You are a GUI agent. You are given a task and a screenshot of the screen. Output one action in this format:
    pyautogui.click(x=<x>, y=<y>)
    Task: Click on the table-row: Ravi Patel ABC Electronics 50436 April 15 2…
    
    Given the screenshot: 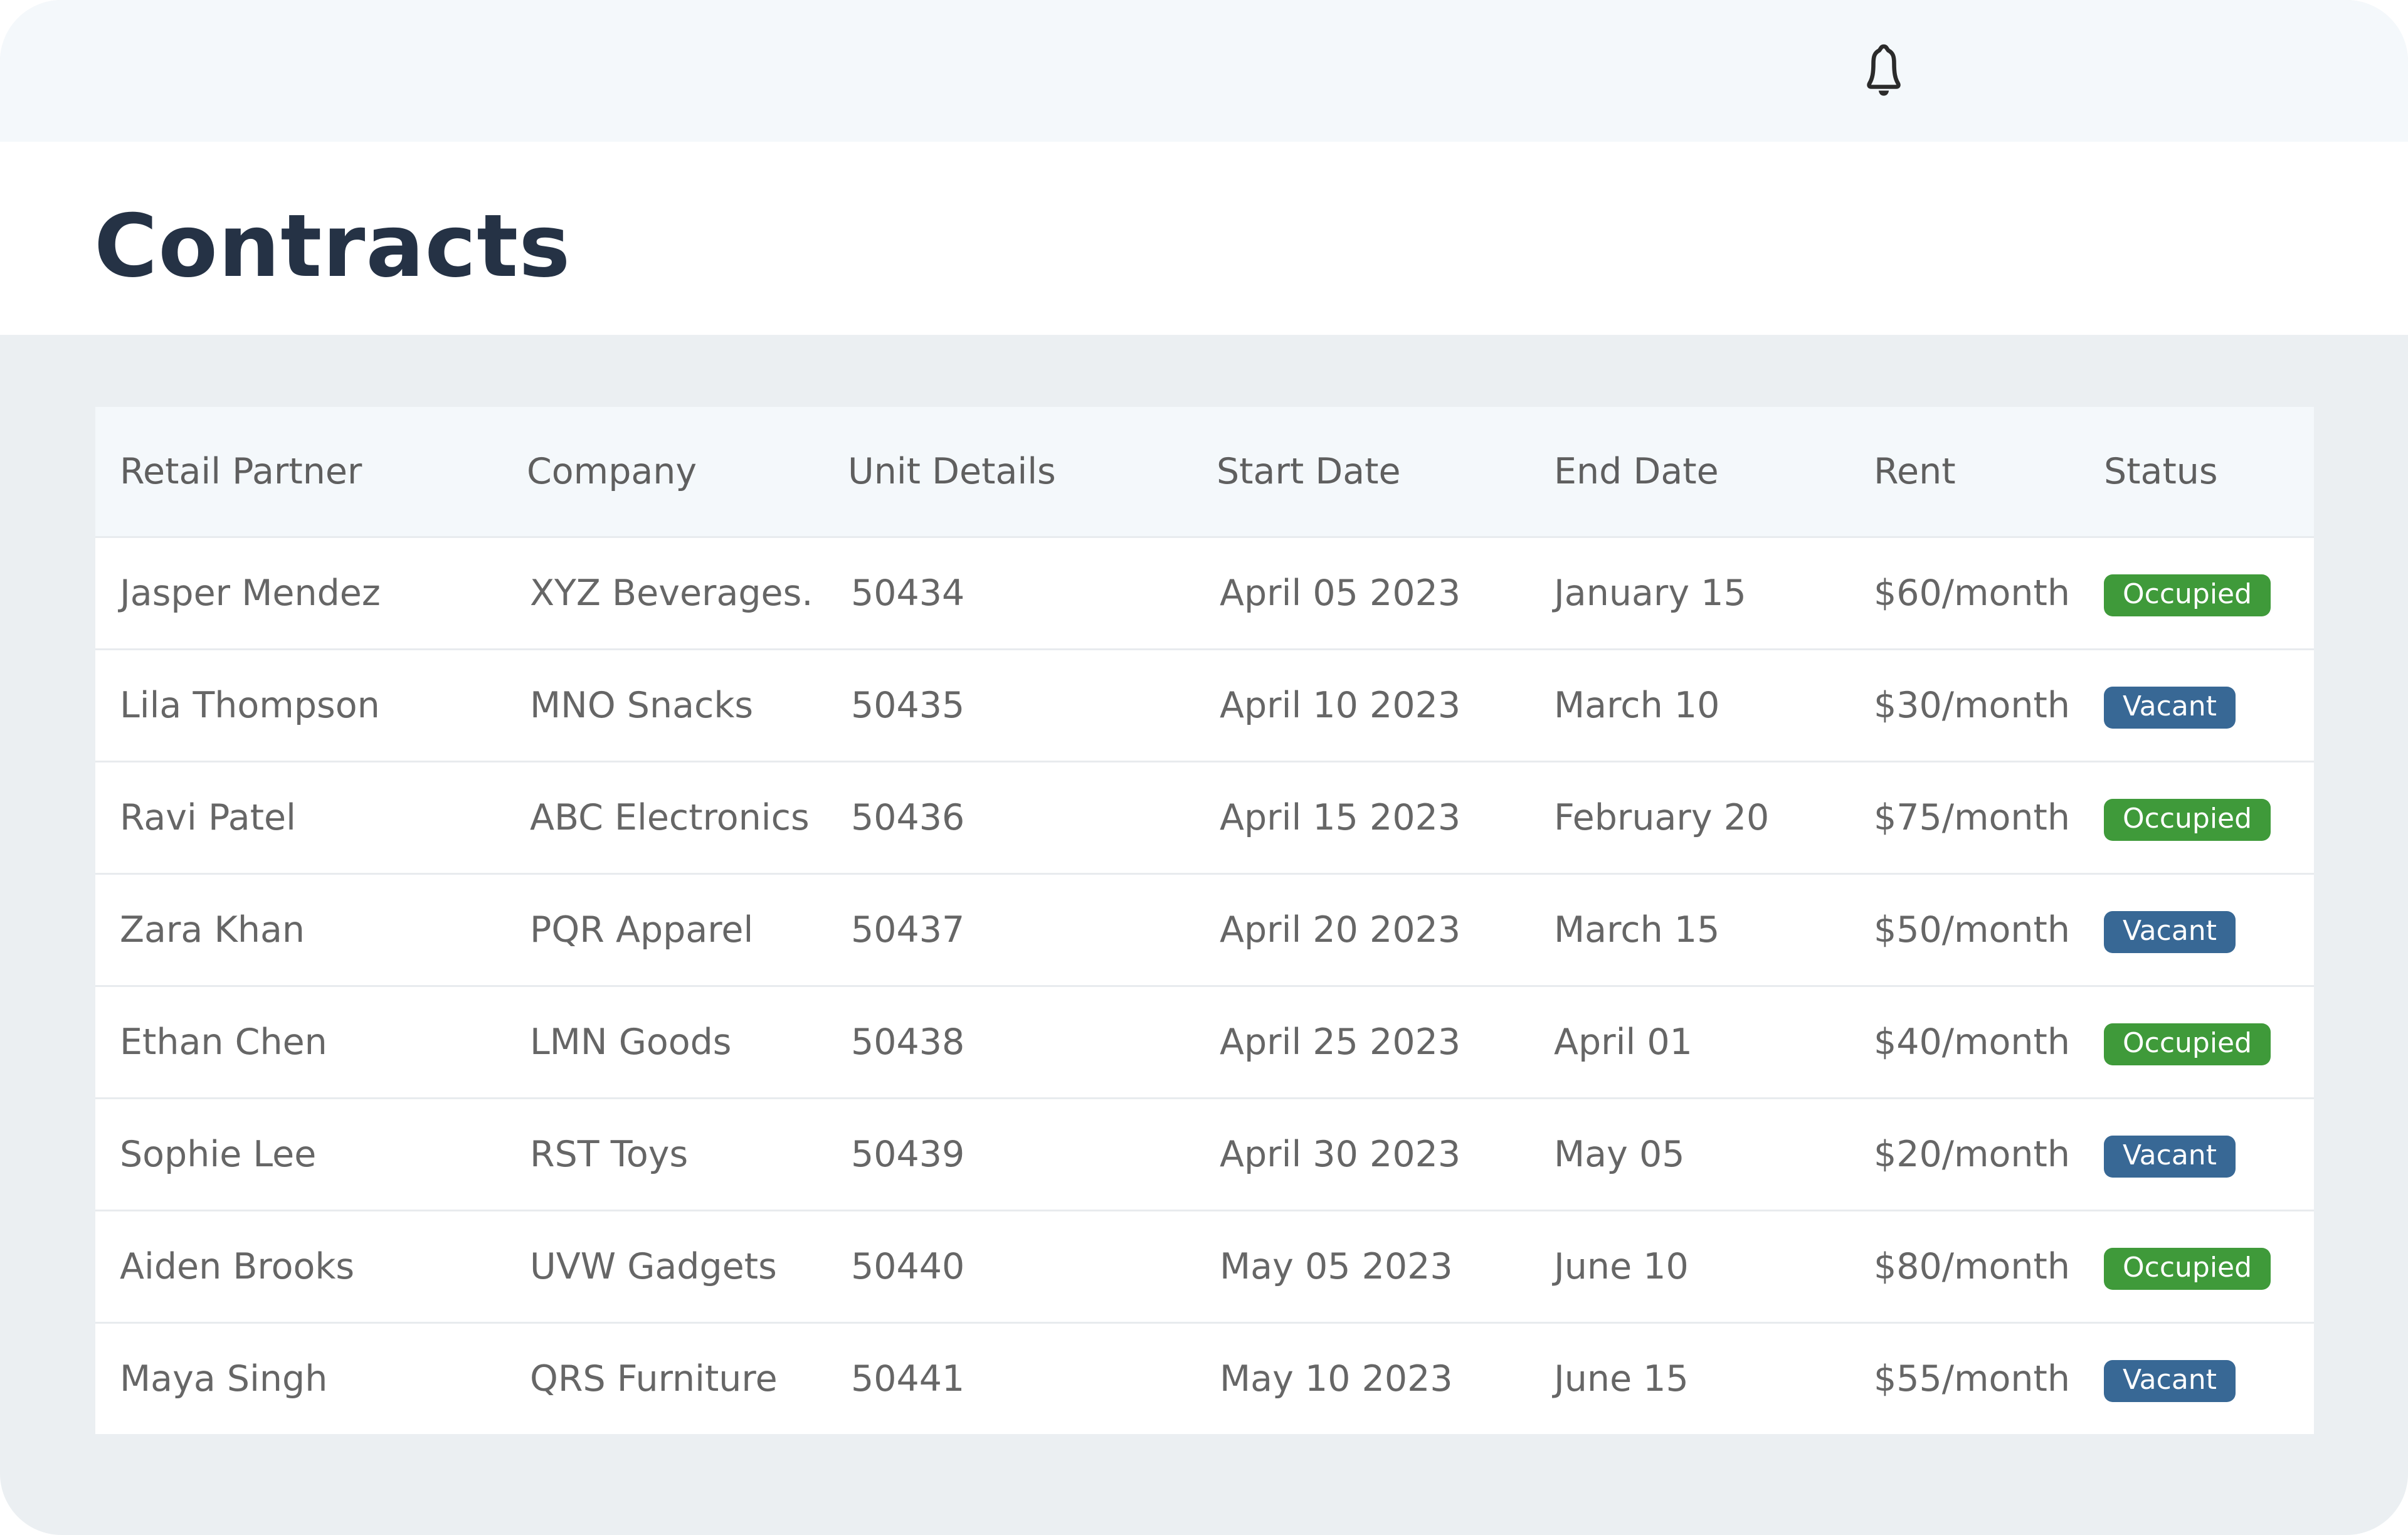 What is the action you would take?
    pyautogui.click(x=1204, y=817)
    